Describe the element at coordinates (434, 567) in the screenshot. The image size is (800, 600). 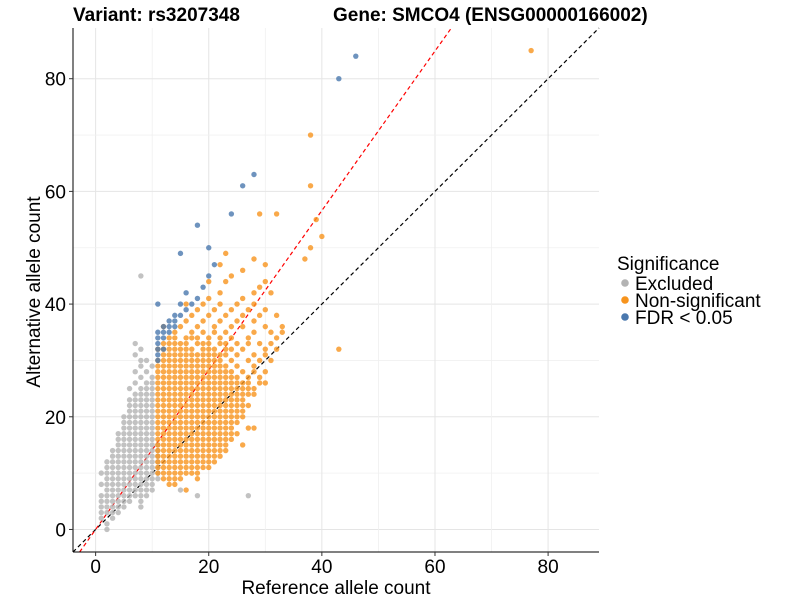
I see `x-tick-label: 60` at that location.